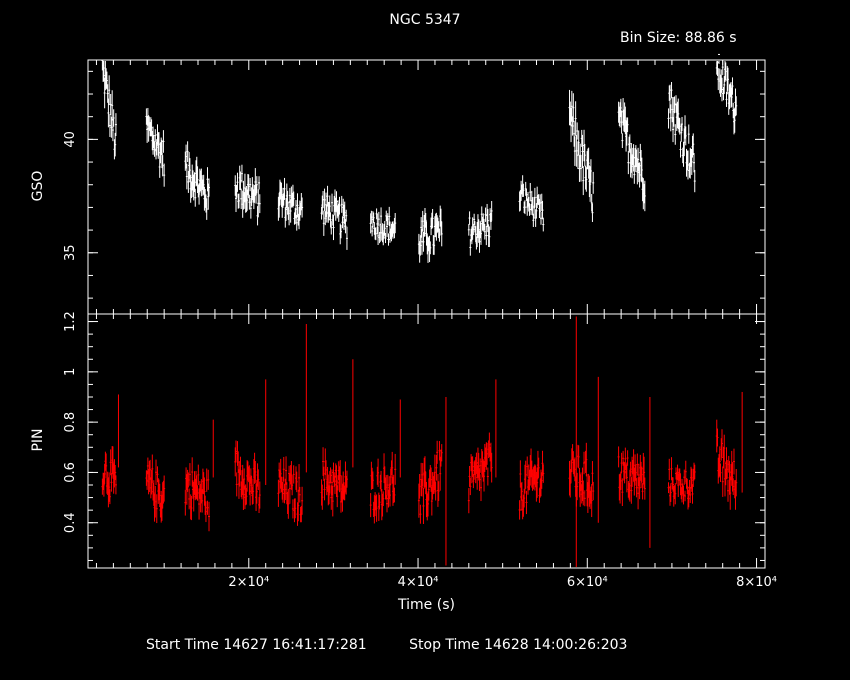 This screenshot has height=680, width=850. I want to click on x-tick-label: 2×10⁴, so click(248, 582).